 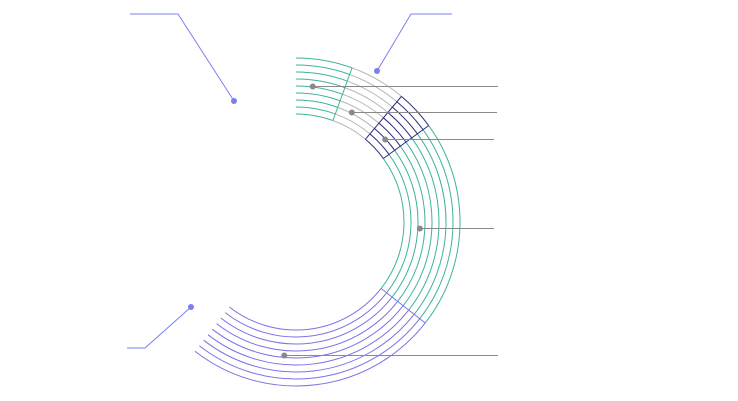 I want to click on callout-line-right-top, so click(x=414, y=42).